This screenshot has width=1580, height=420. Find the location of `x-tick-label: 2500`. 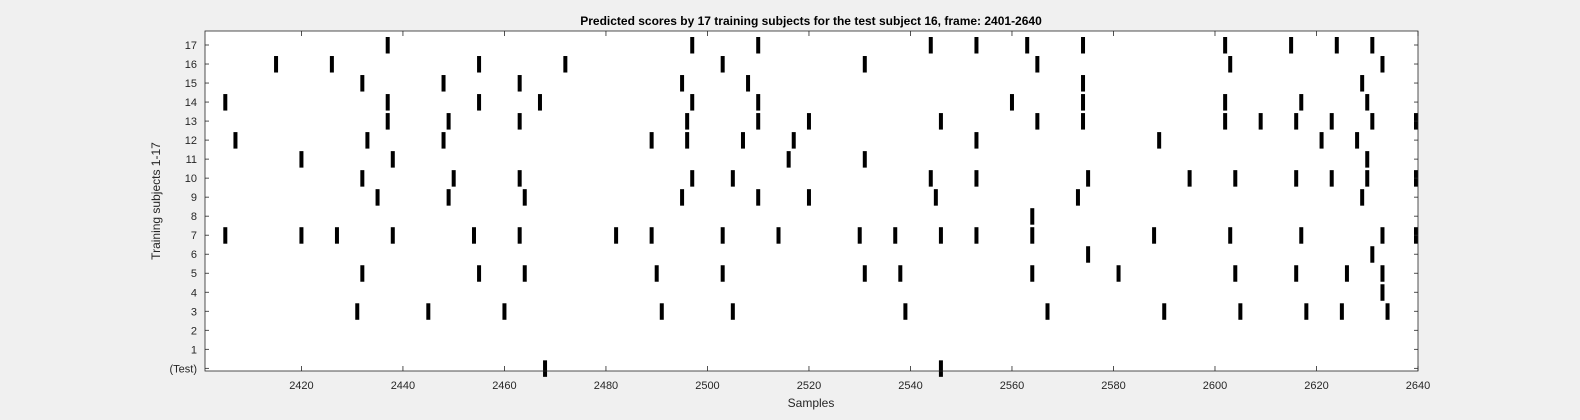

x-tick-label: 2500 is located at coordinates (707, 386).